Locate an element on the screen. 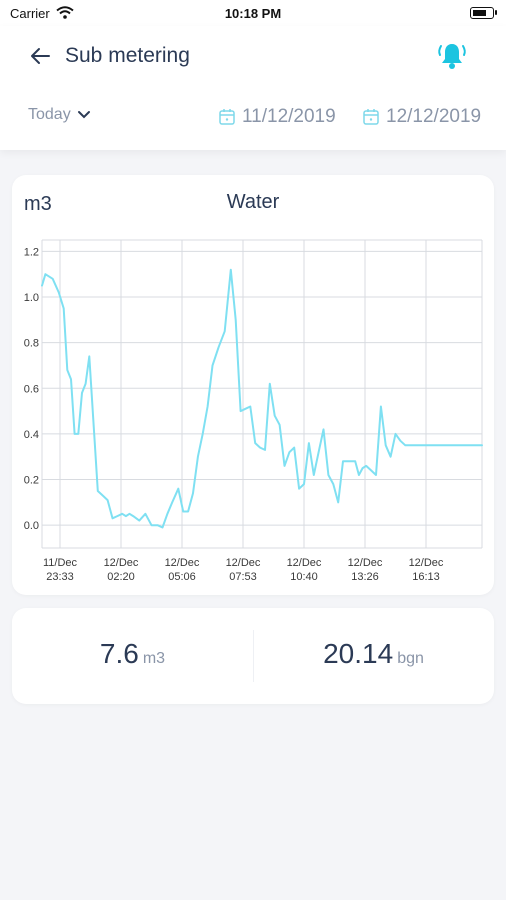 The image size is (506, 900). date-from-button: 11/12/2019 is located at coordinates (277, 117).